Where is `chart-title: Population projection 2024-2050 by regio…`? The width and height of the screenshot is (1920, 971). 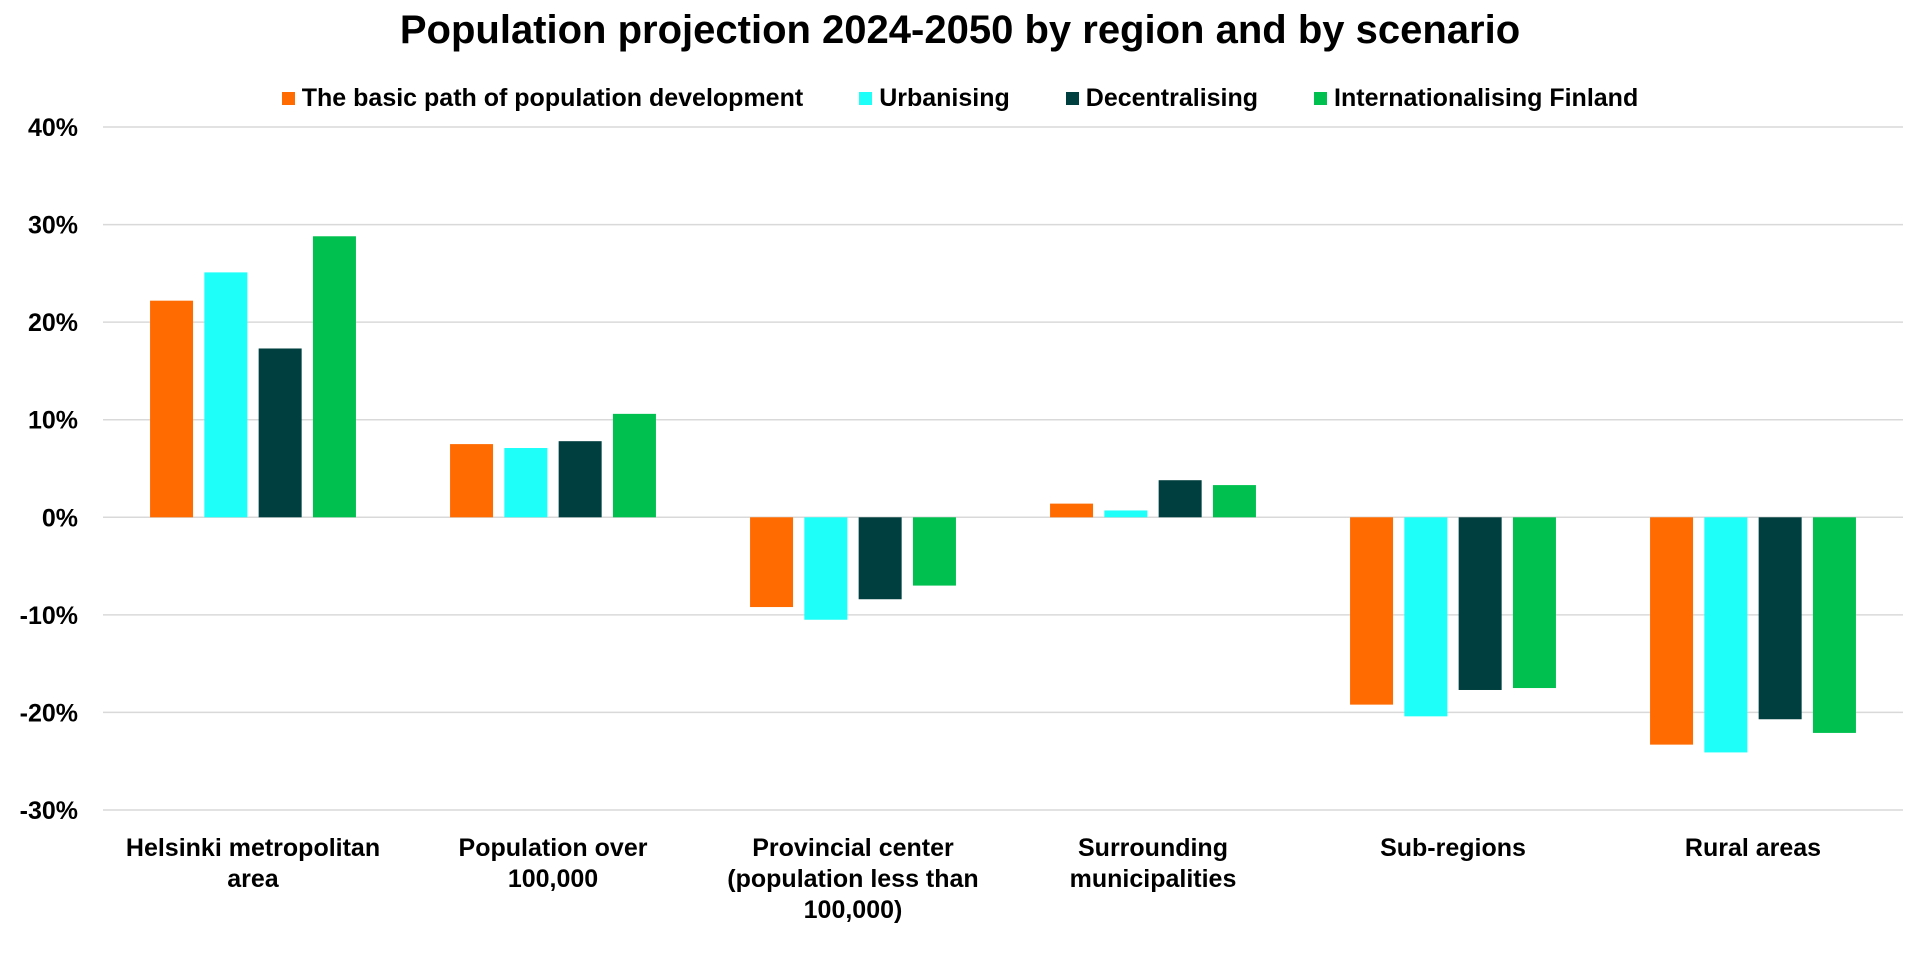 chart-title: Population projection 2024-2050 by regio… is located at coordinates (960, 30).